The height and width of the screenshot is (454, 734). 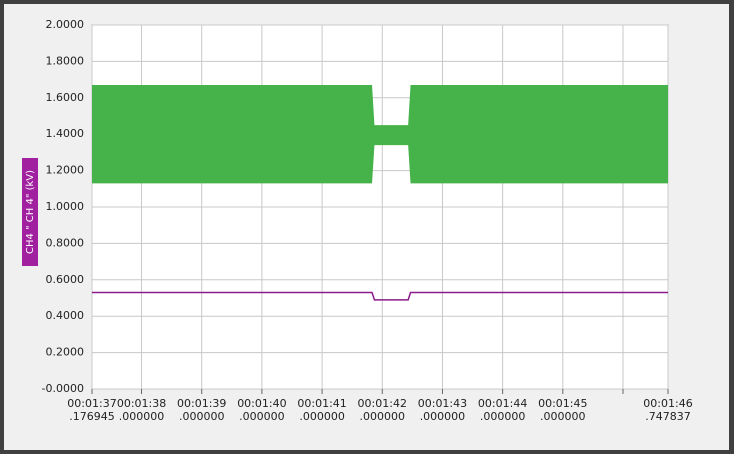 I want to click on y-tick-label: 2.0000, so click(x=65, y=24).